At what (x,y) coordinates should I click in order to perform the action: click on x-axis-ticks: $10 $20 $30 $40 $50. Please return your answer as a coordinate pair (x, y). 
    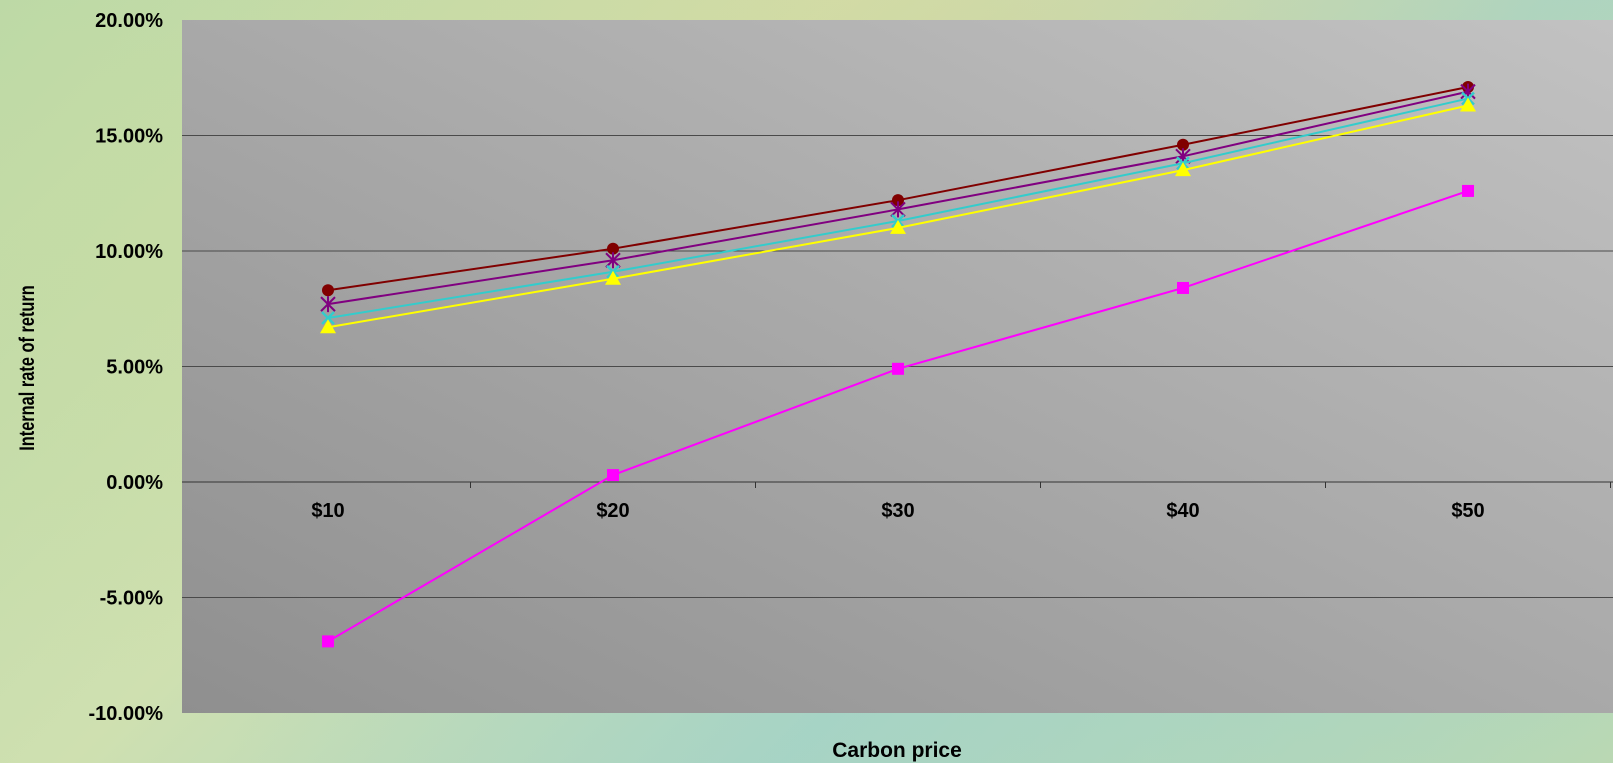
    Looking at the image, I should click on (897, 511).